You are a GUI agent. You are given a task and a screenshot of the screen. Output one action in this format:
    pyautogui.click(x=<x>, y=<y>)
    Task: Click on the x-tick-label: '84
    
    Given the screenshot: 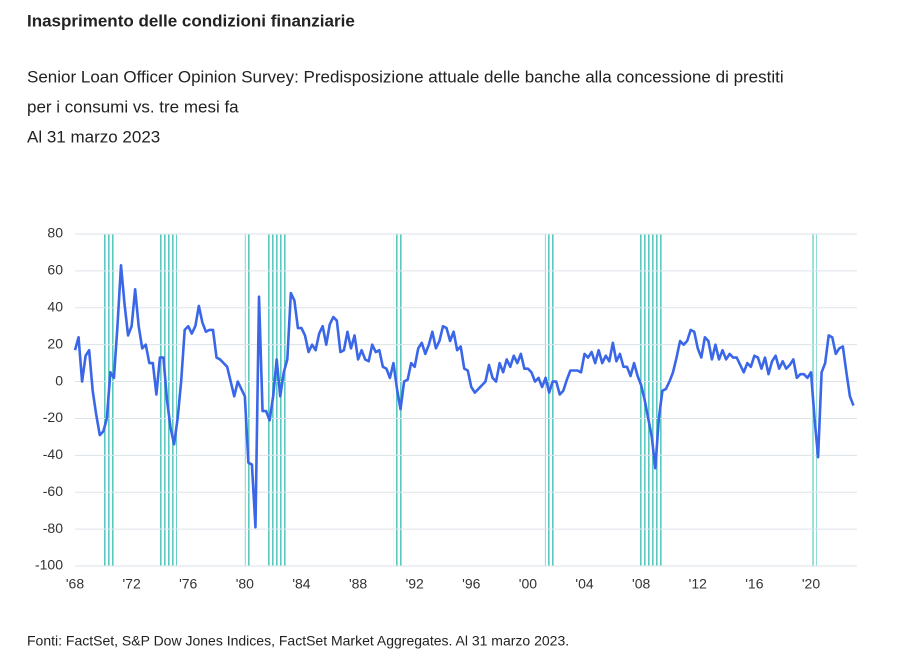 What is the action you would take?
    pyautogui.click(x=301, y=584)
    